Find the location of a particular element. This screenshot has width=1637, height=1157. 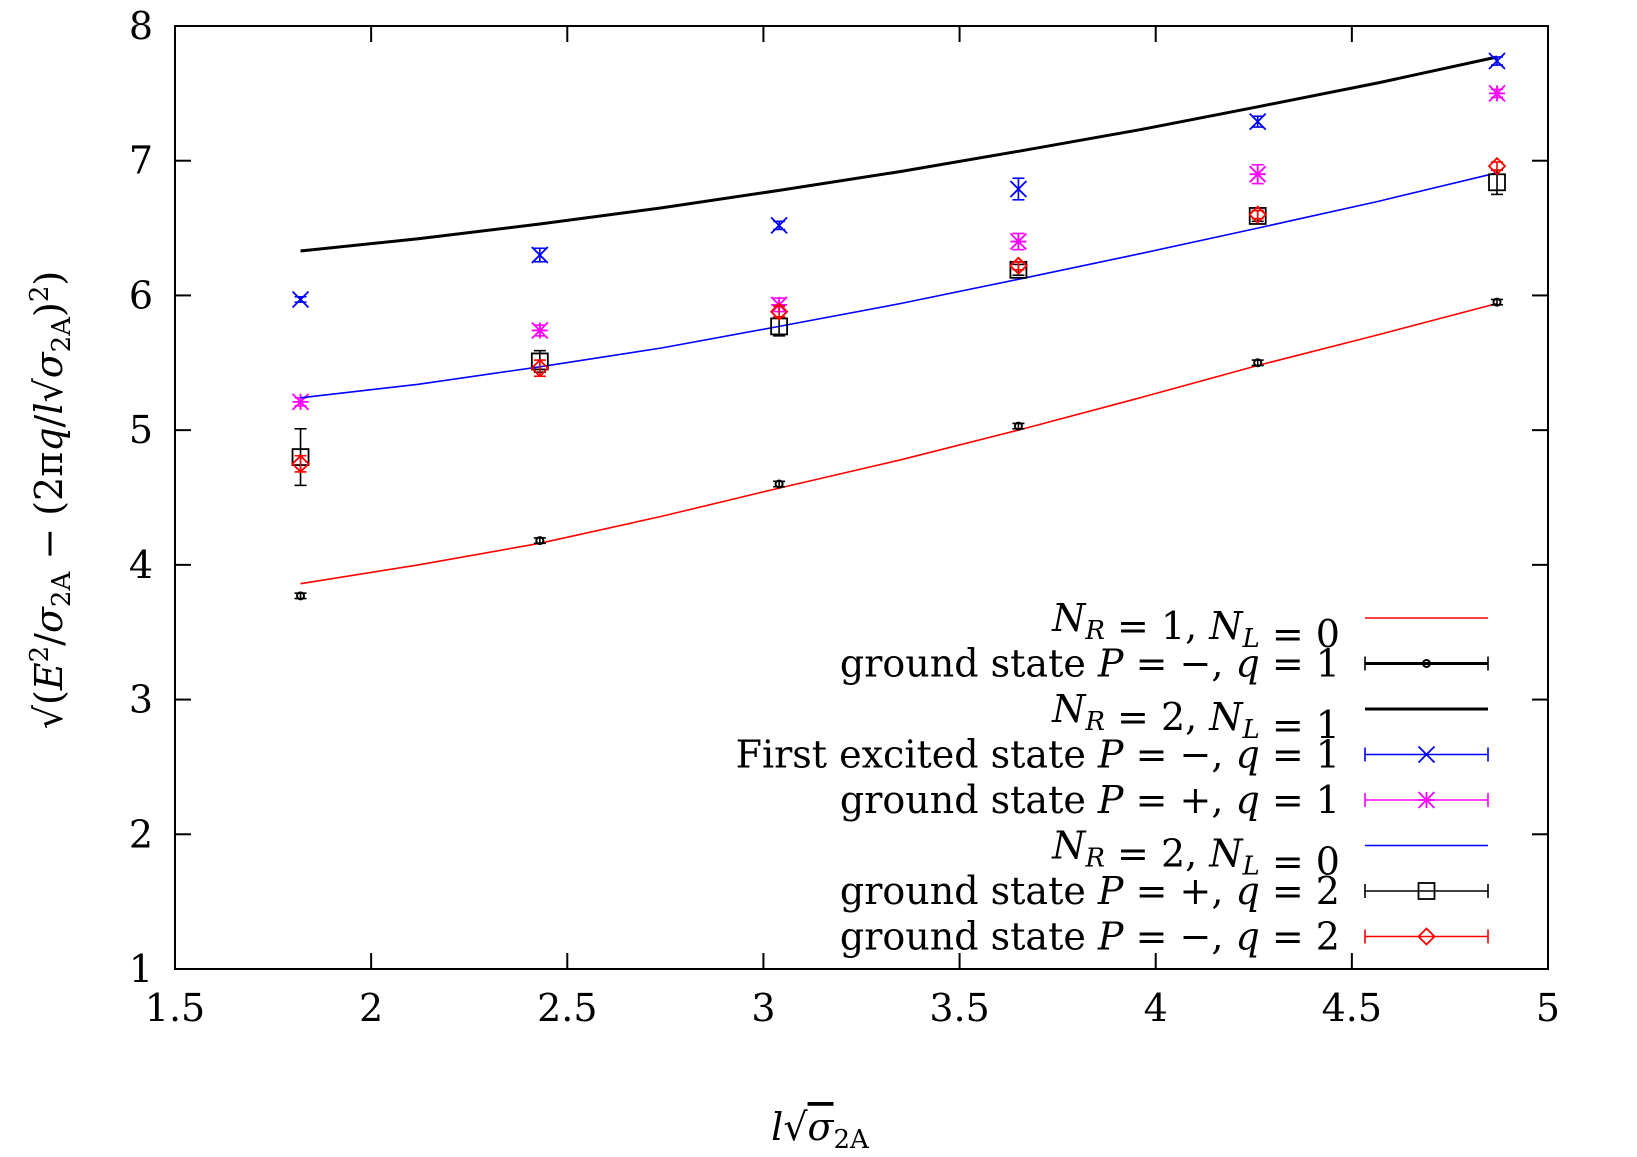

x-tick-label: 2 is located at coordinates (371, 1008).